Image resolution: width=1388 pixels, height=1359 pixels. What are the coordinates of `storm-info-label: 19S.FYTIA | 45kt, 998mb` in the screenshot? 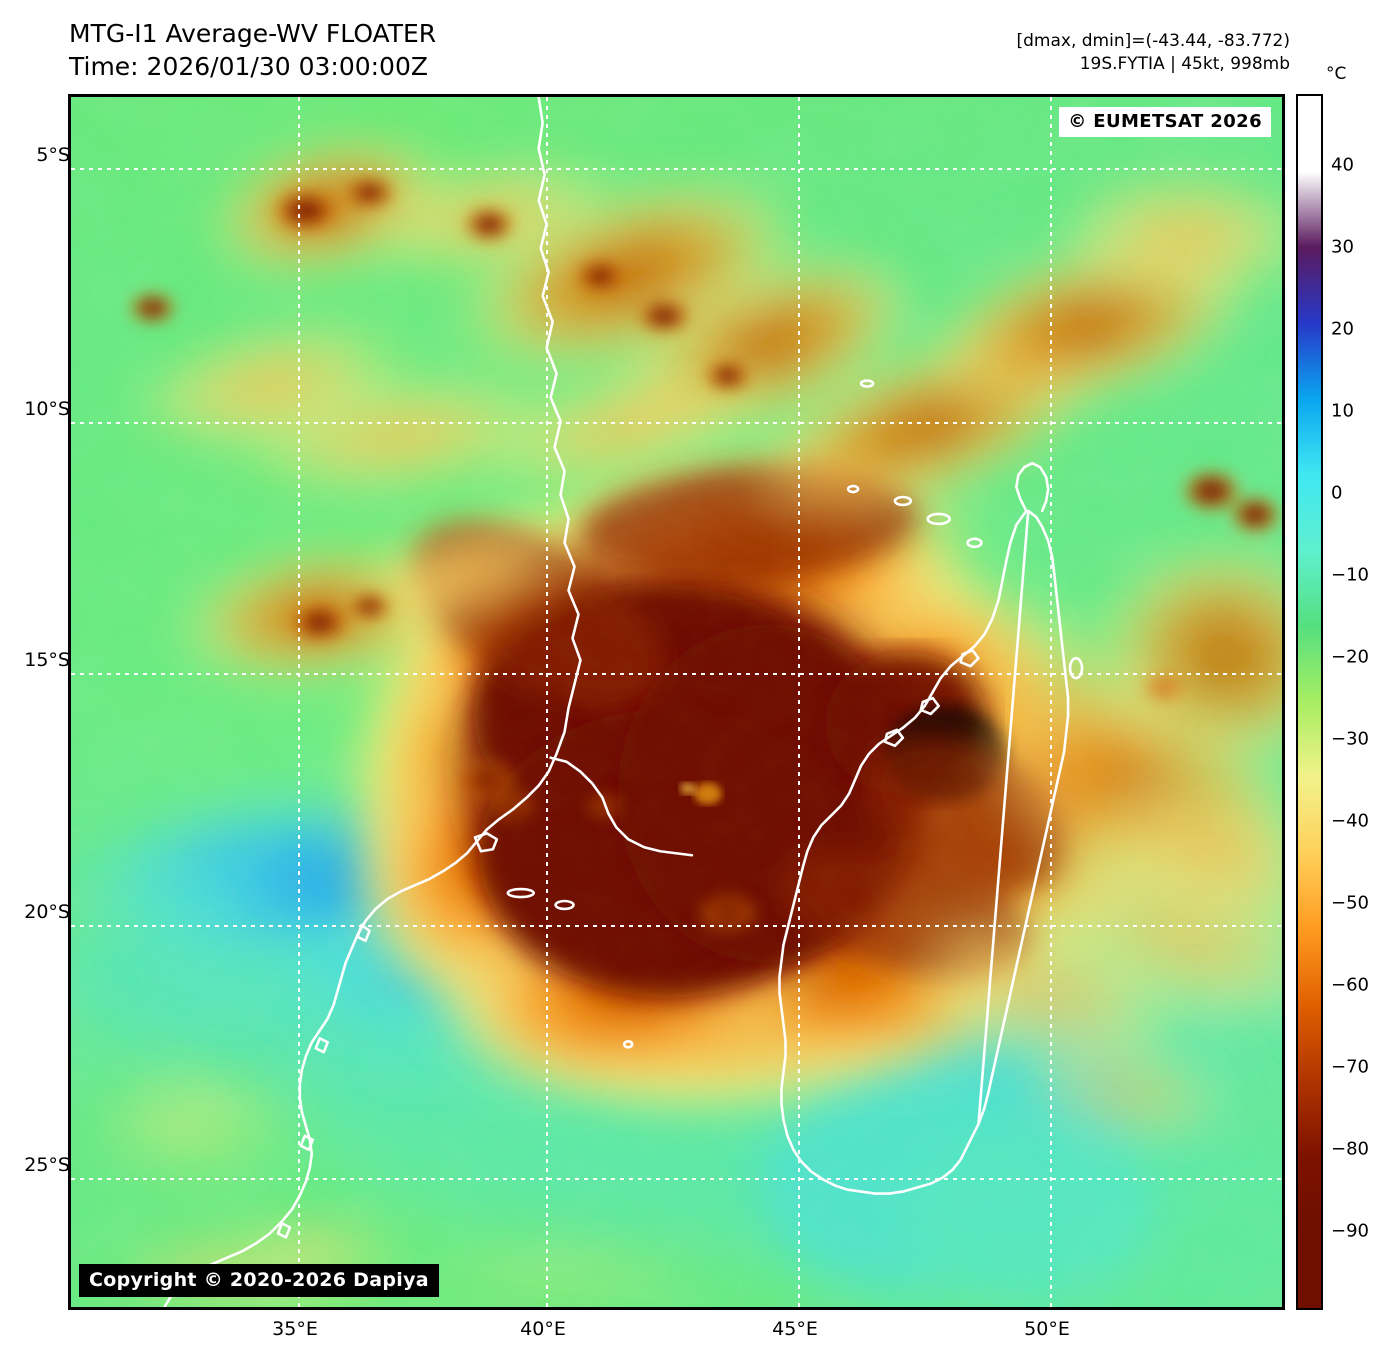 It's located at (1184, 63).